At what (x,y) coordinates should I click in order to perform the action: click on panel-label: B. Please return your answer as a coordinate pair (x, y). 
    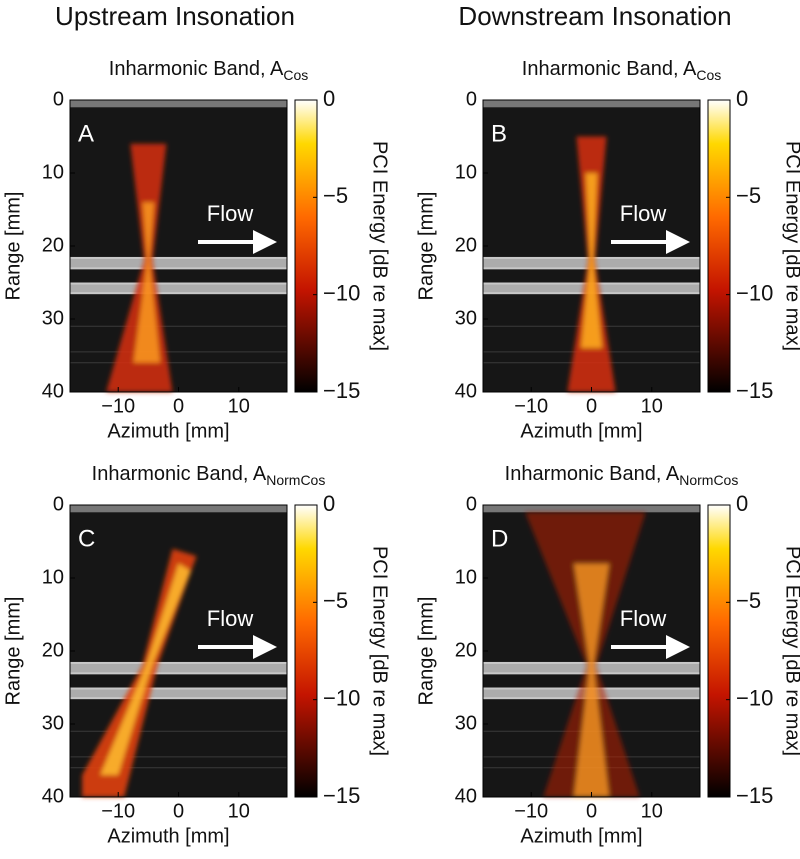
    Looking at the image, I should click on (499, 133).